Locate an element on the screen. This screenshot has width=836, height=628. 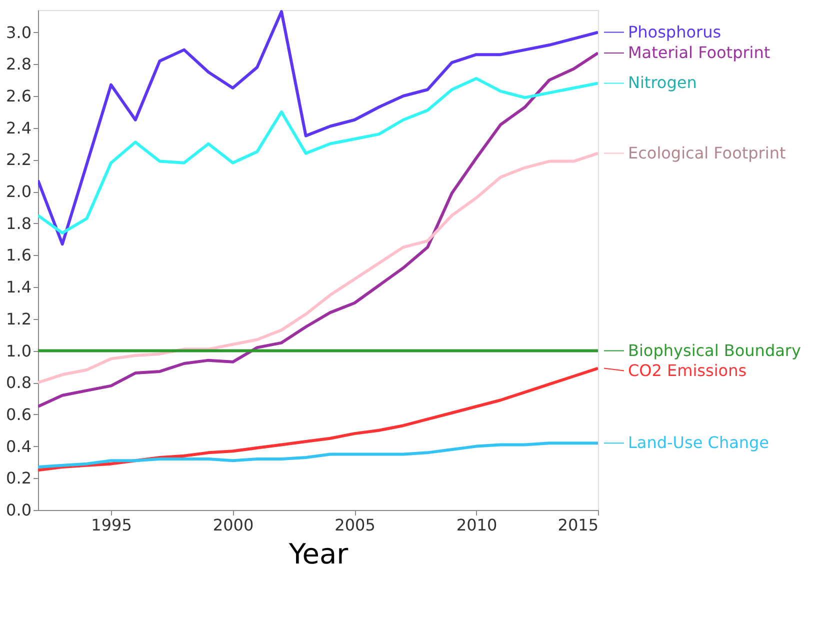
x-tick-label: 1995 is located at coordinates (111, 525).